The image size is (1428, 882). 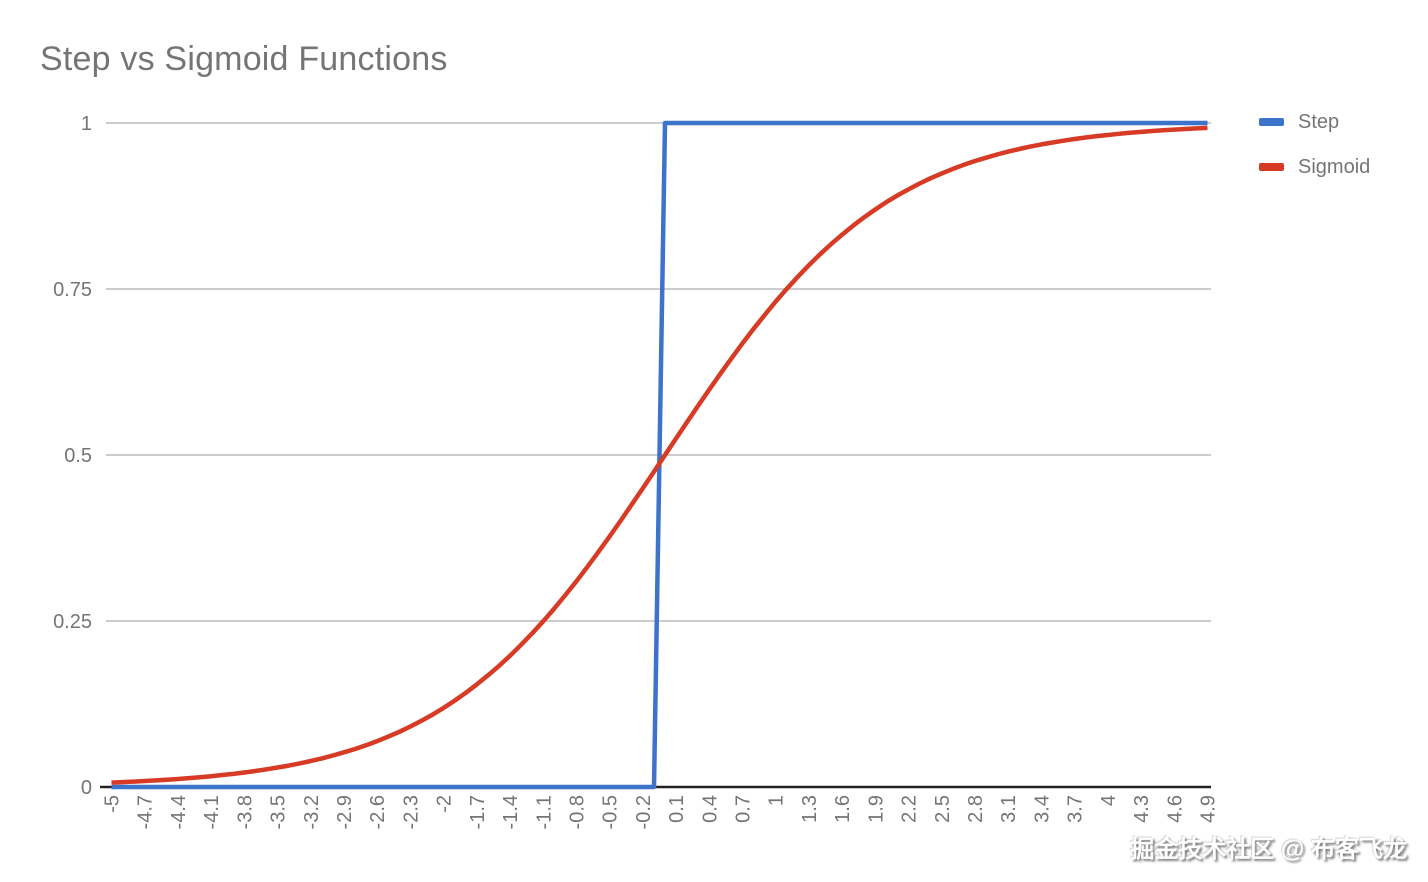 I want to click on legend-label-step: Step, so click(x=1319, y=121).